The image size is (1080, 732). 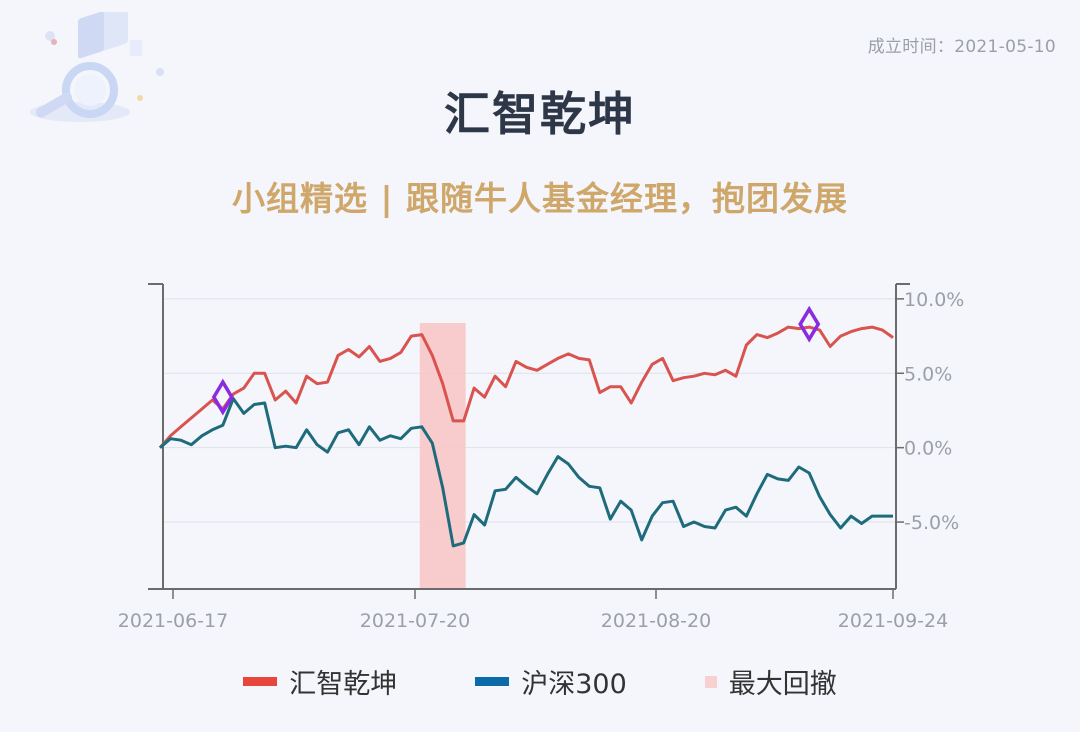 I want to click on chart-legend: 汇智乾坤 沪深300 最大回撤, so click(x=540, y=681).